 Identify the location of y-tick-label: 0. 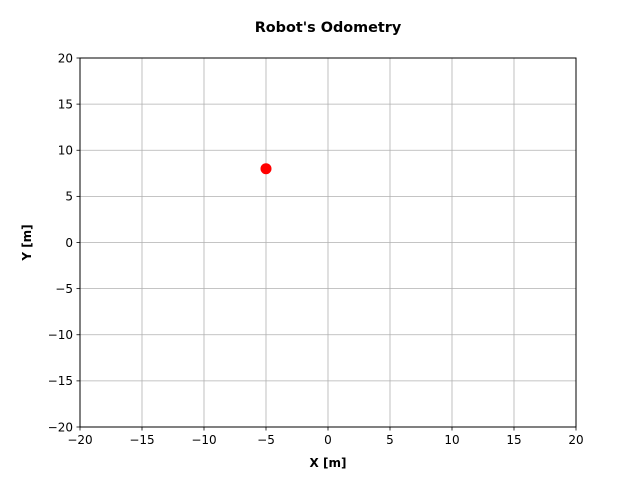
(69, 243).